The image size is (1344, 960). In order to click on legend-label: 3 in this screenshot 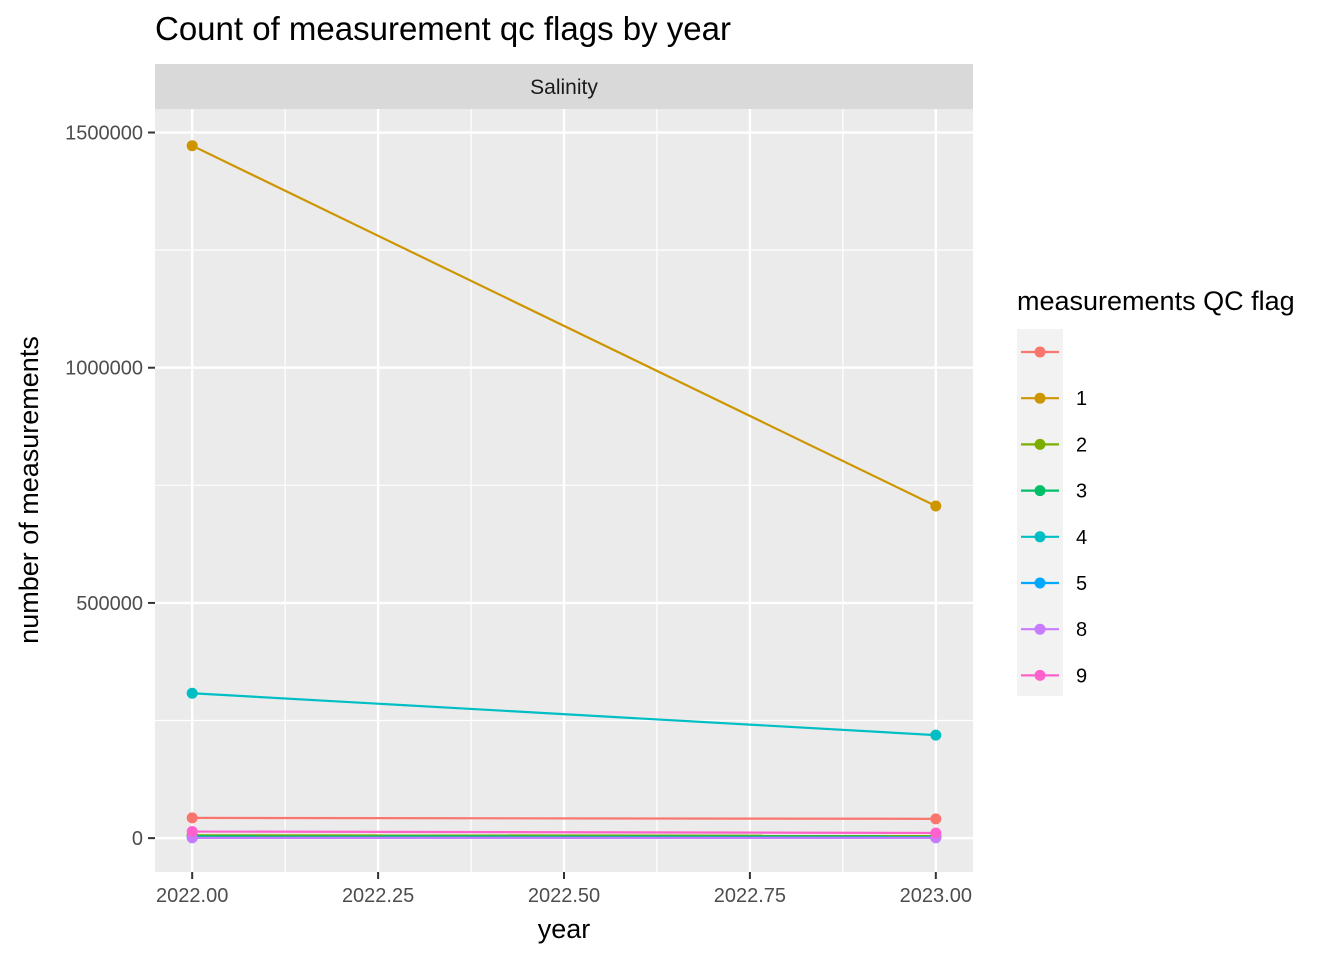, I will do `click(1081, 492)`.